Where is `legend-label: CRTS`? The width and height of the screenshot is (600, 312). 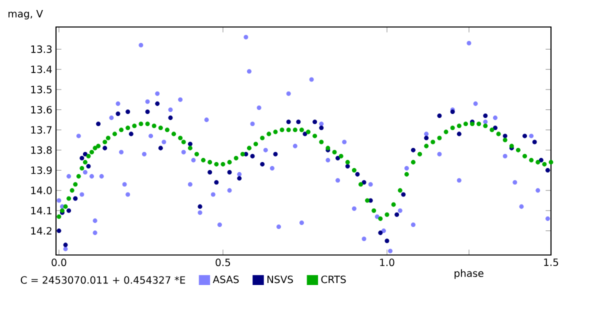 legend-label: CRTS is located at coordinates (333, 280).